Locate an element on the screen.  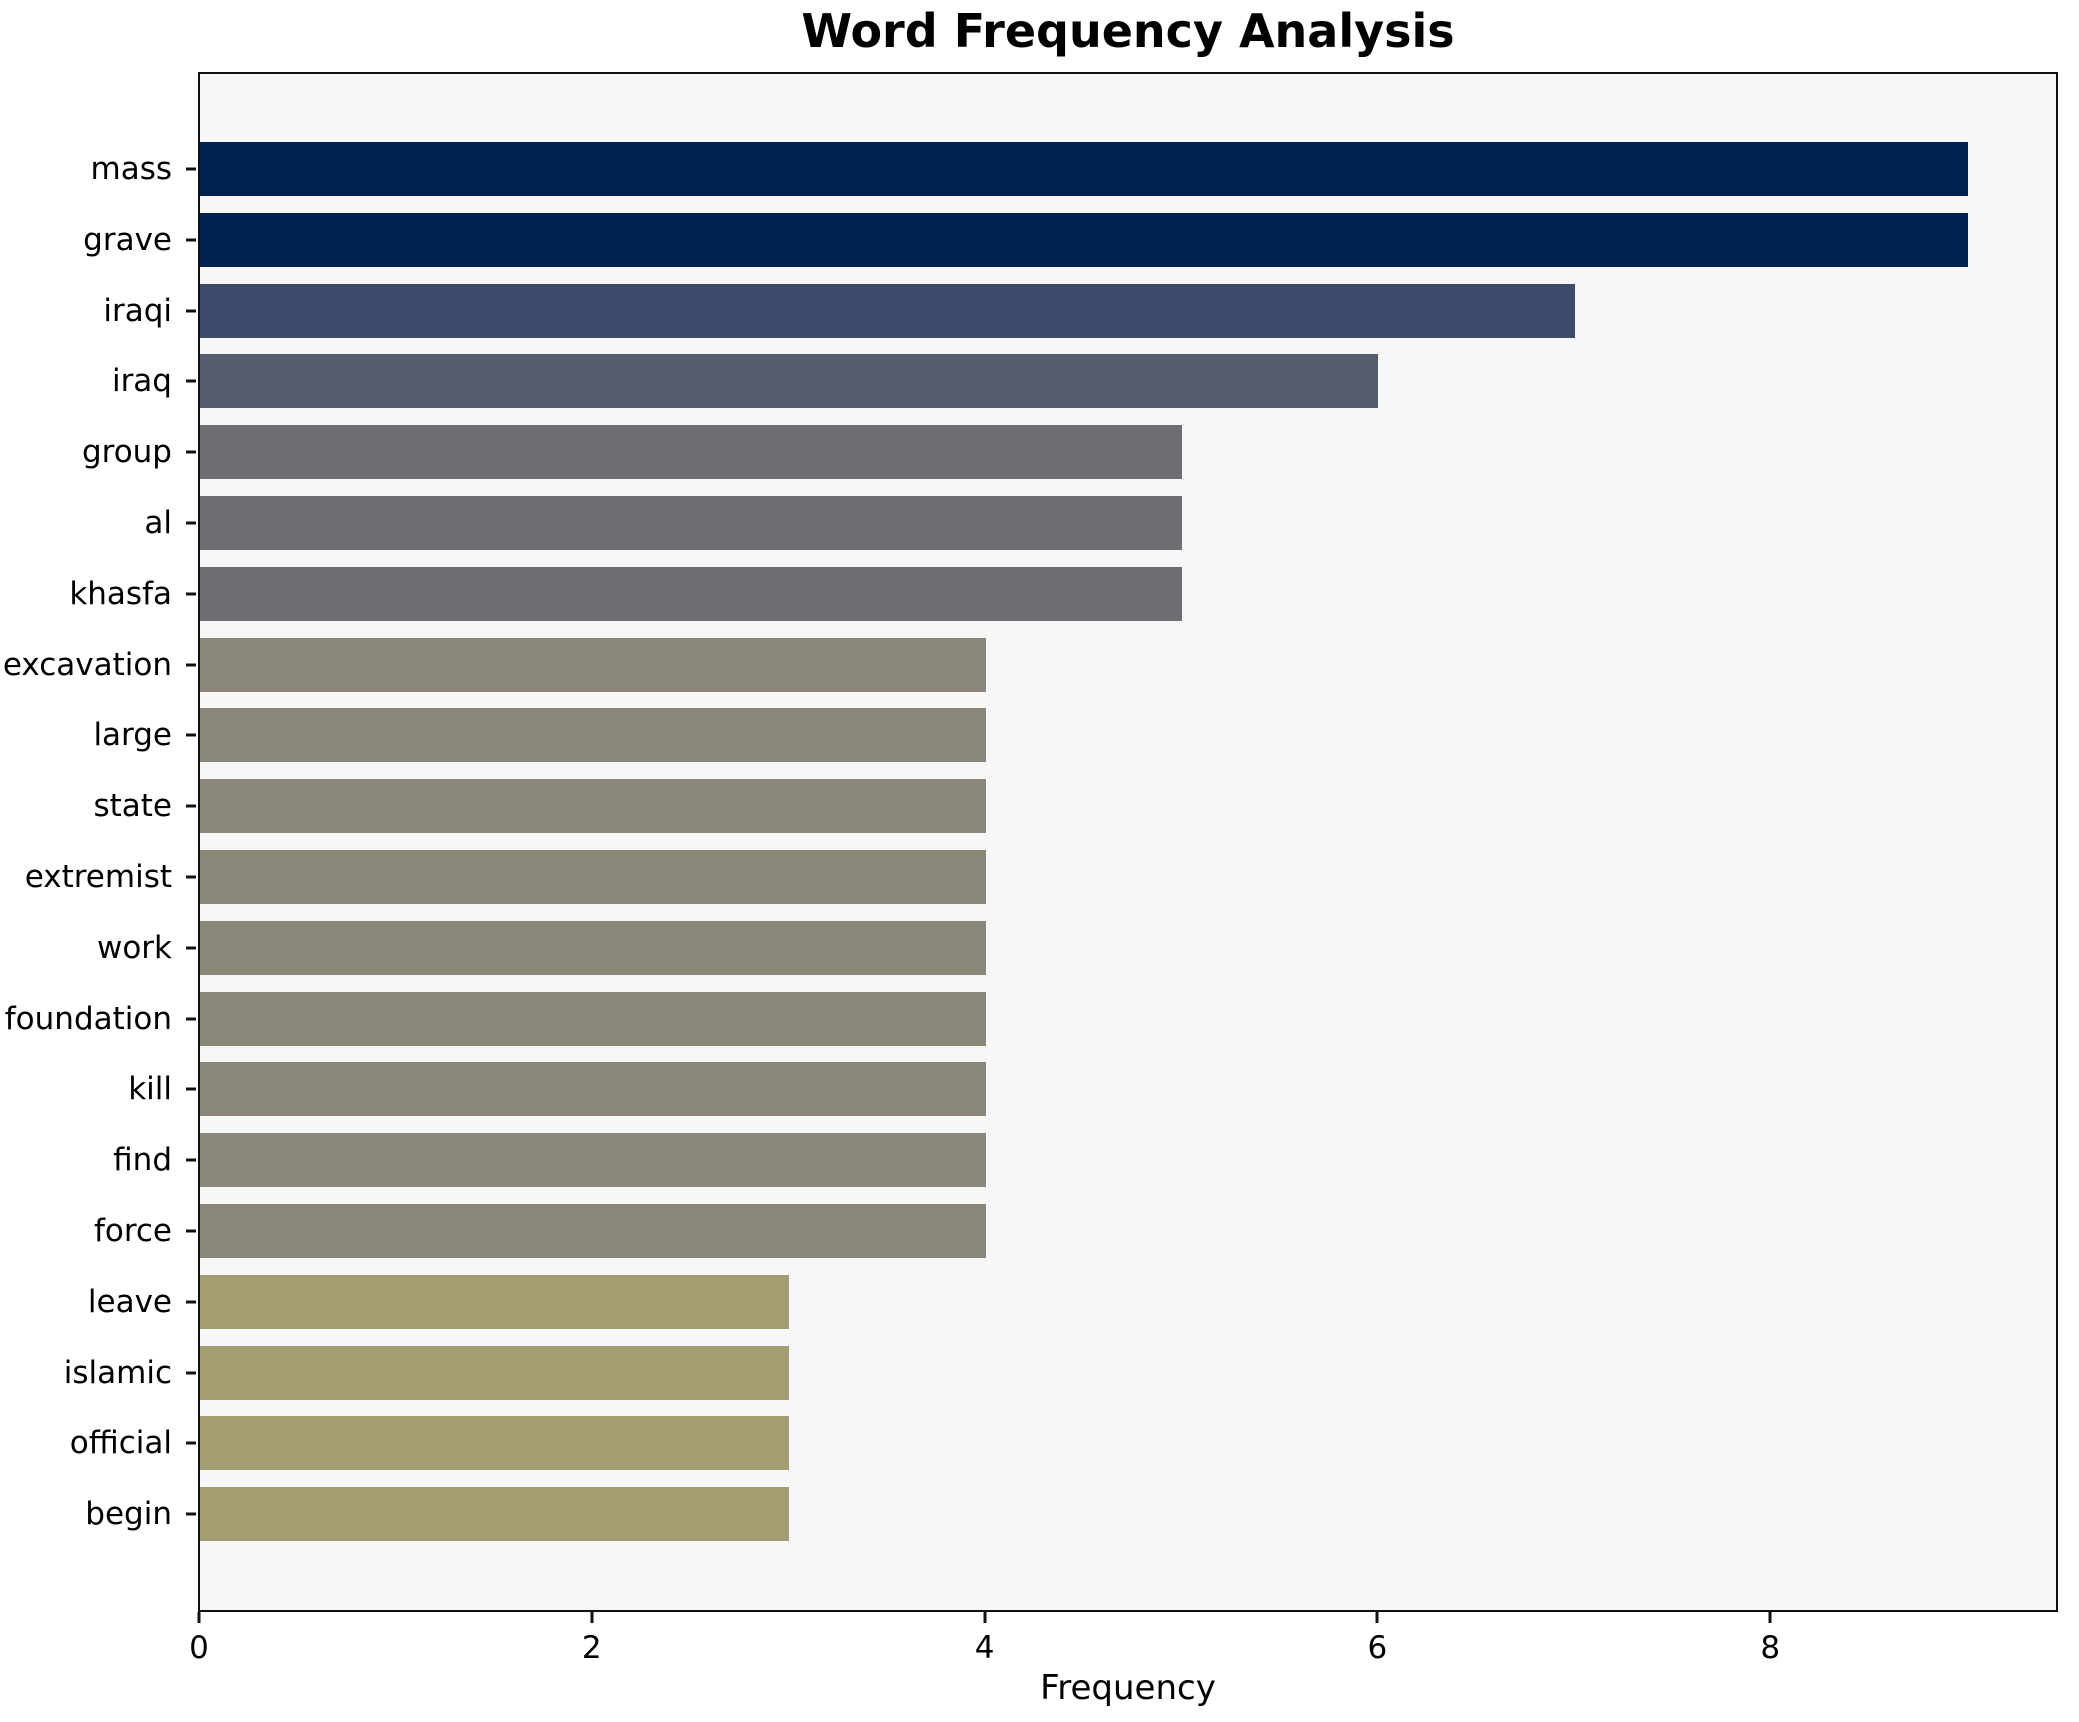
y-tick-label-islamic: islamic is located at coordinates (117, 1372).